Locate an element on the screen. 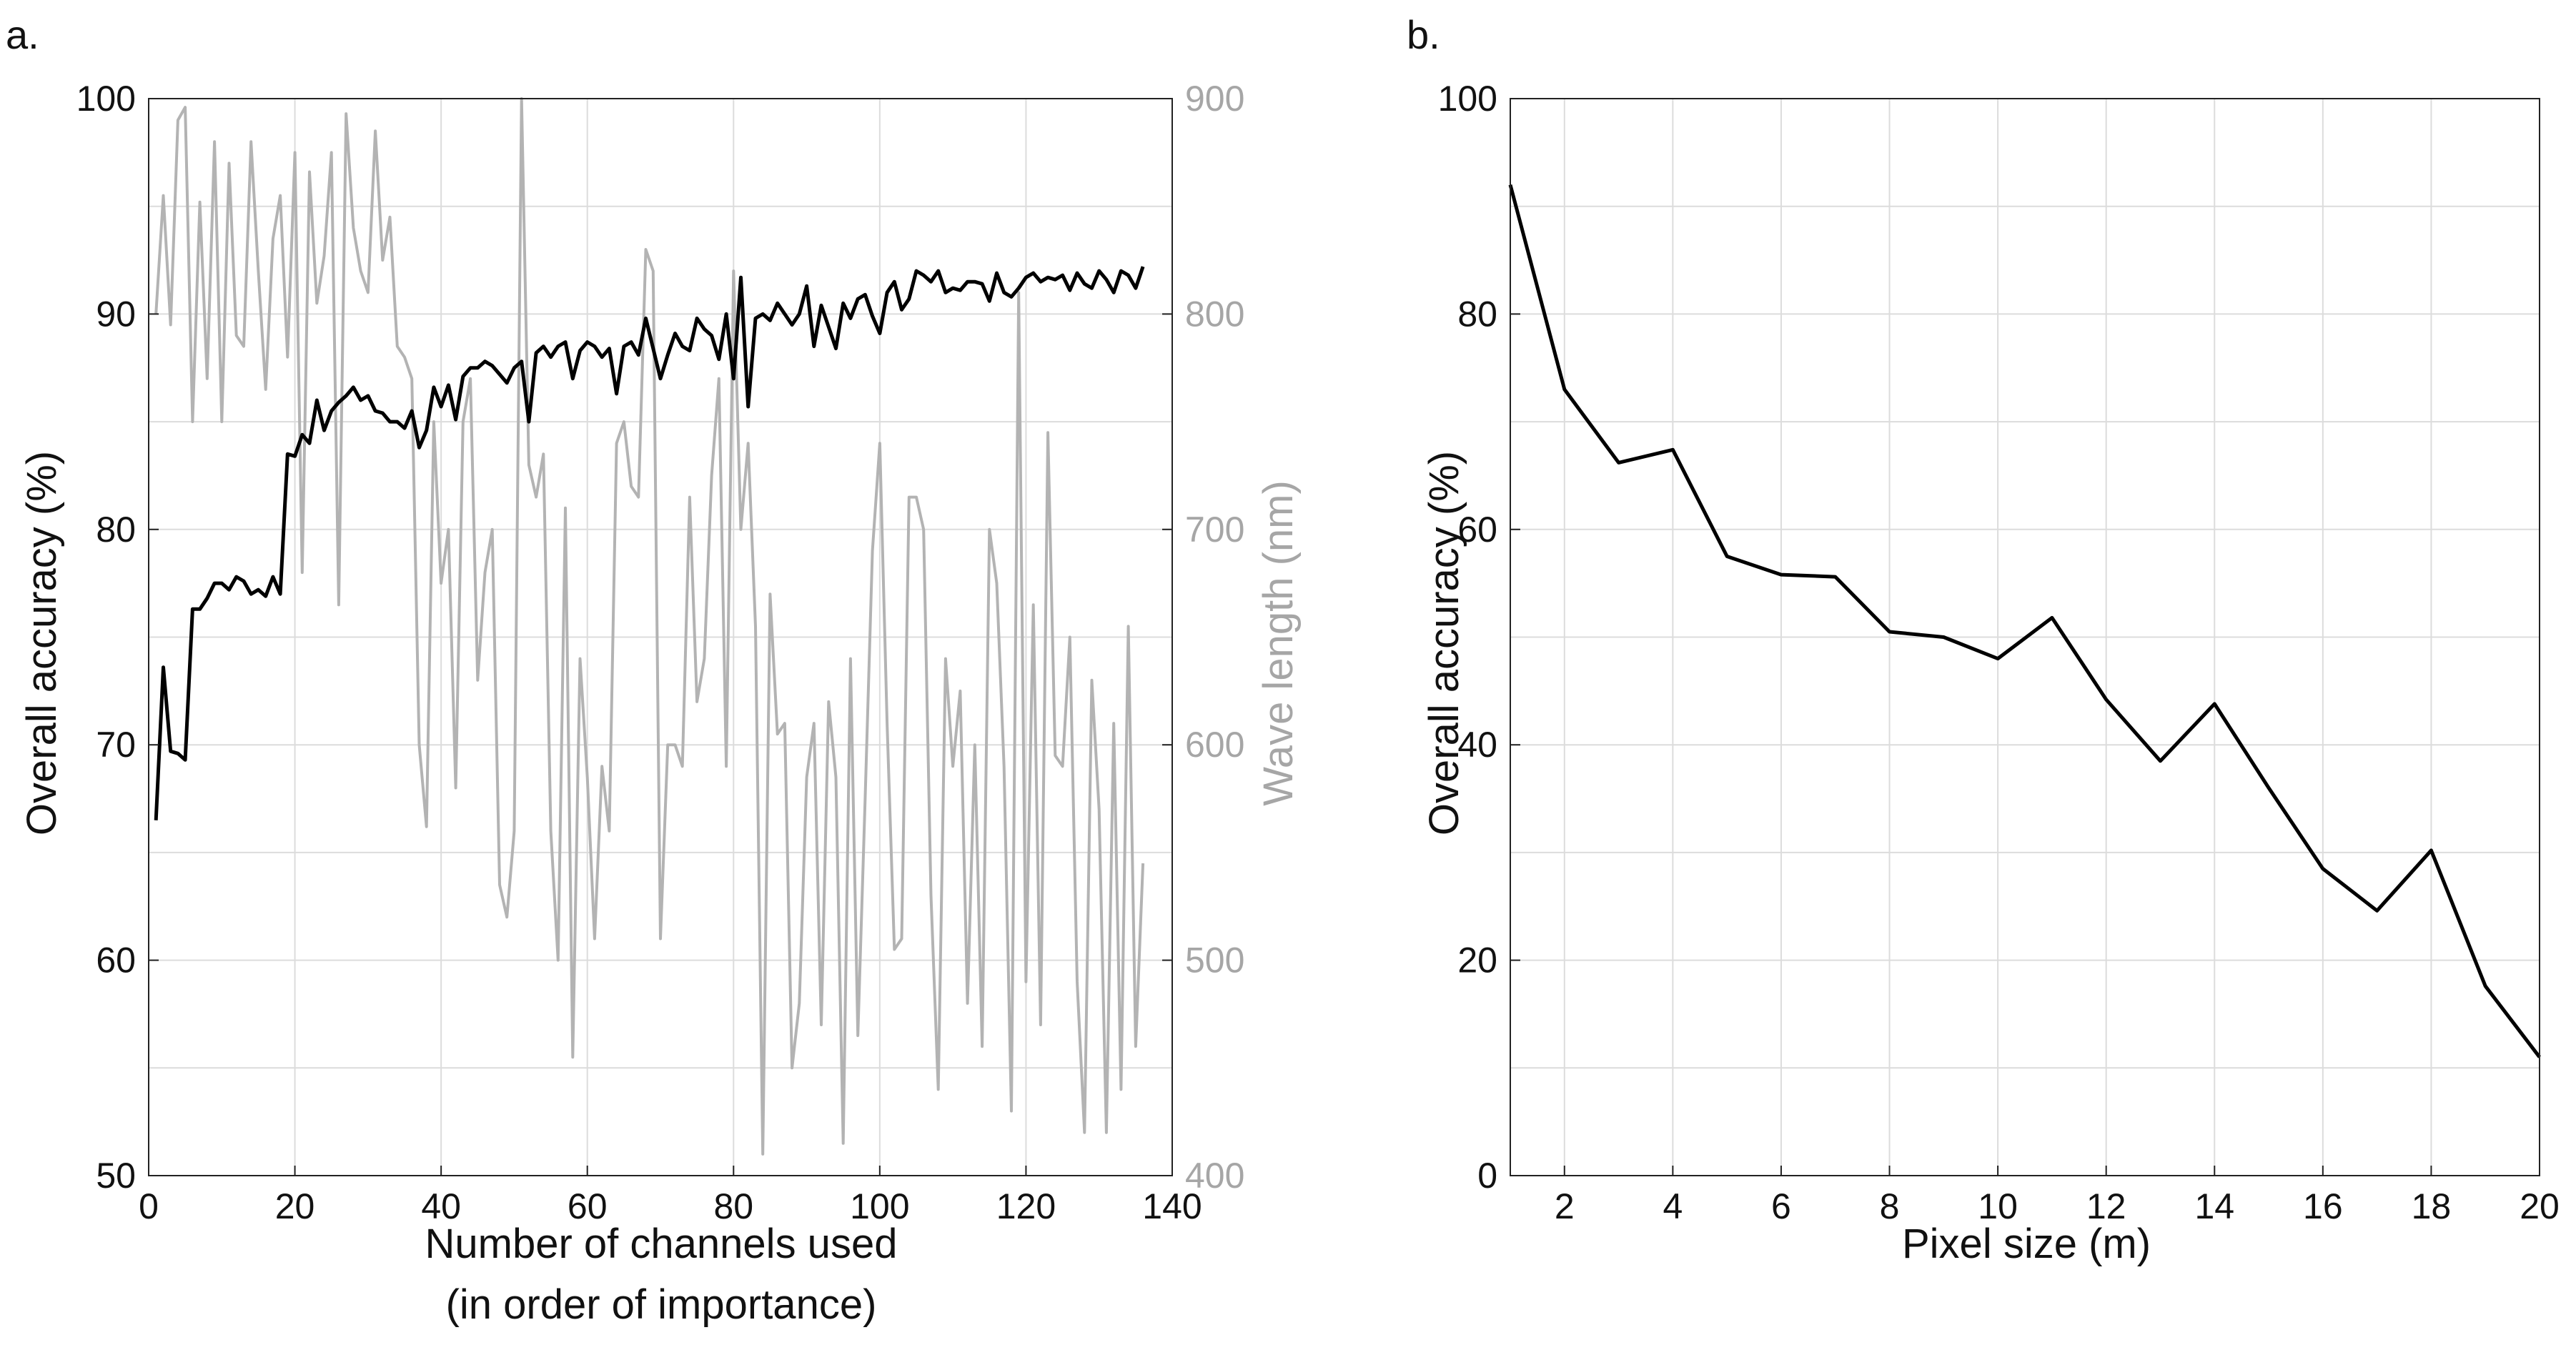  panel-a-x-axis-label-line2: (in order of importance) is located at coordinates (662, 1304).